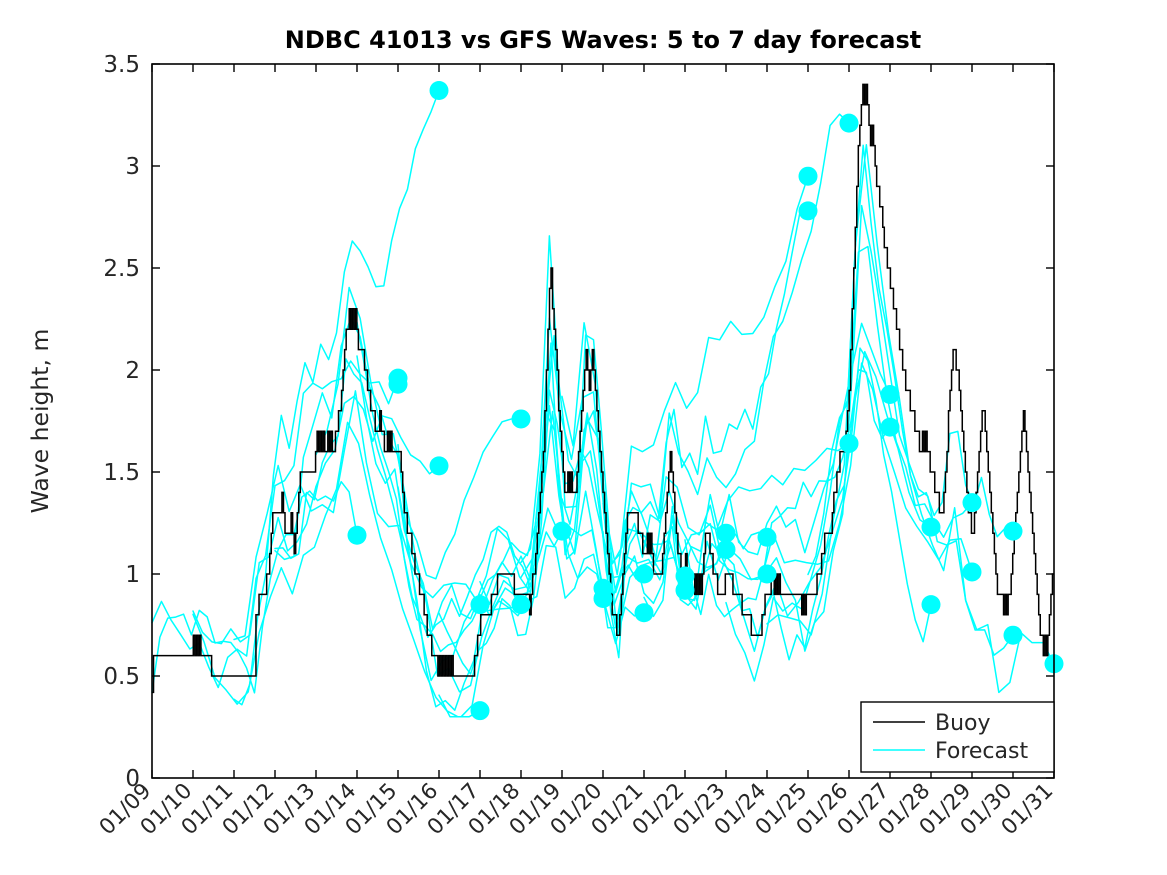 The image size is (1167, 875). Describe the element at coordinates (132, 575) in the screenshot. I see `y-tick-label: 1` at that location.